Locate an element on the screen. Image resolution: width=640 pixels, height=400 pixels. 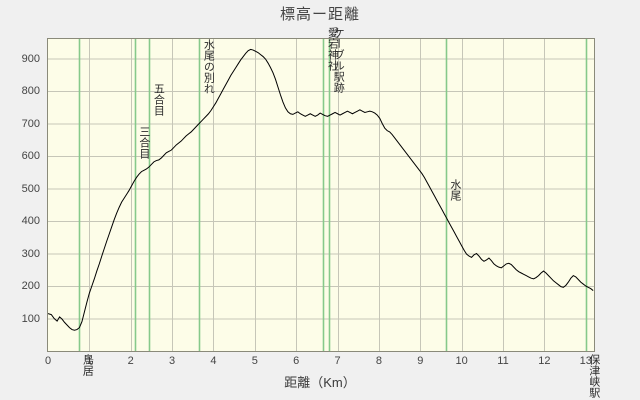
x-tick-4: 4 is located at coordinates (213, 361).